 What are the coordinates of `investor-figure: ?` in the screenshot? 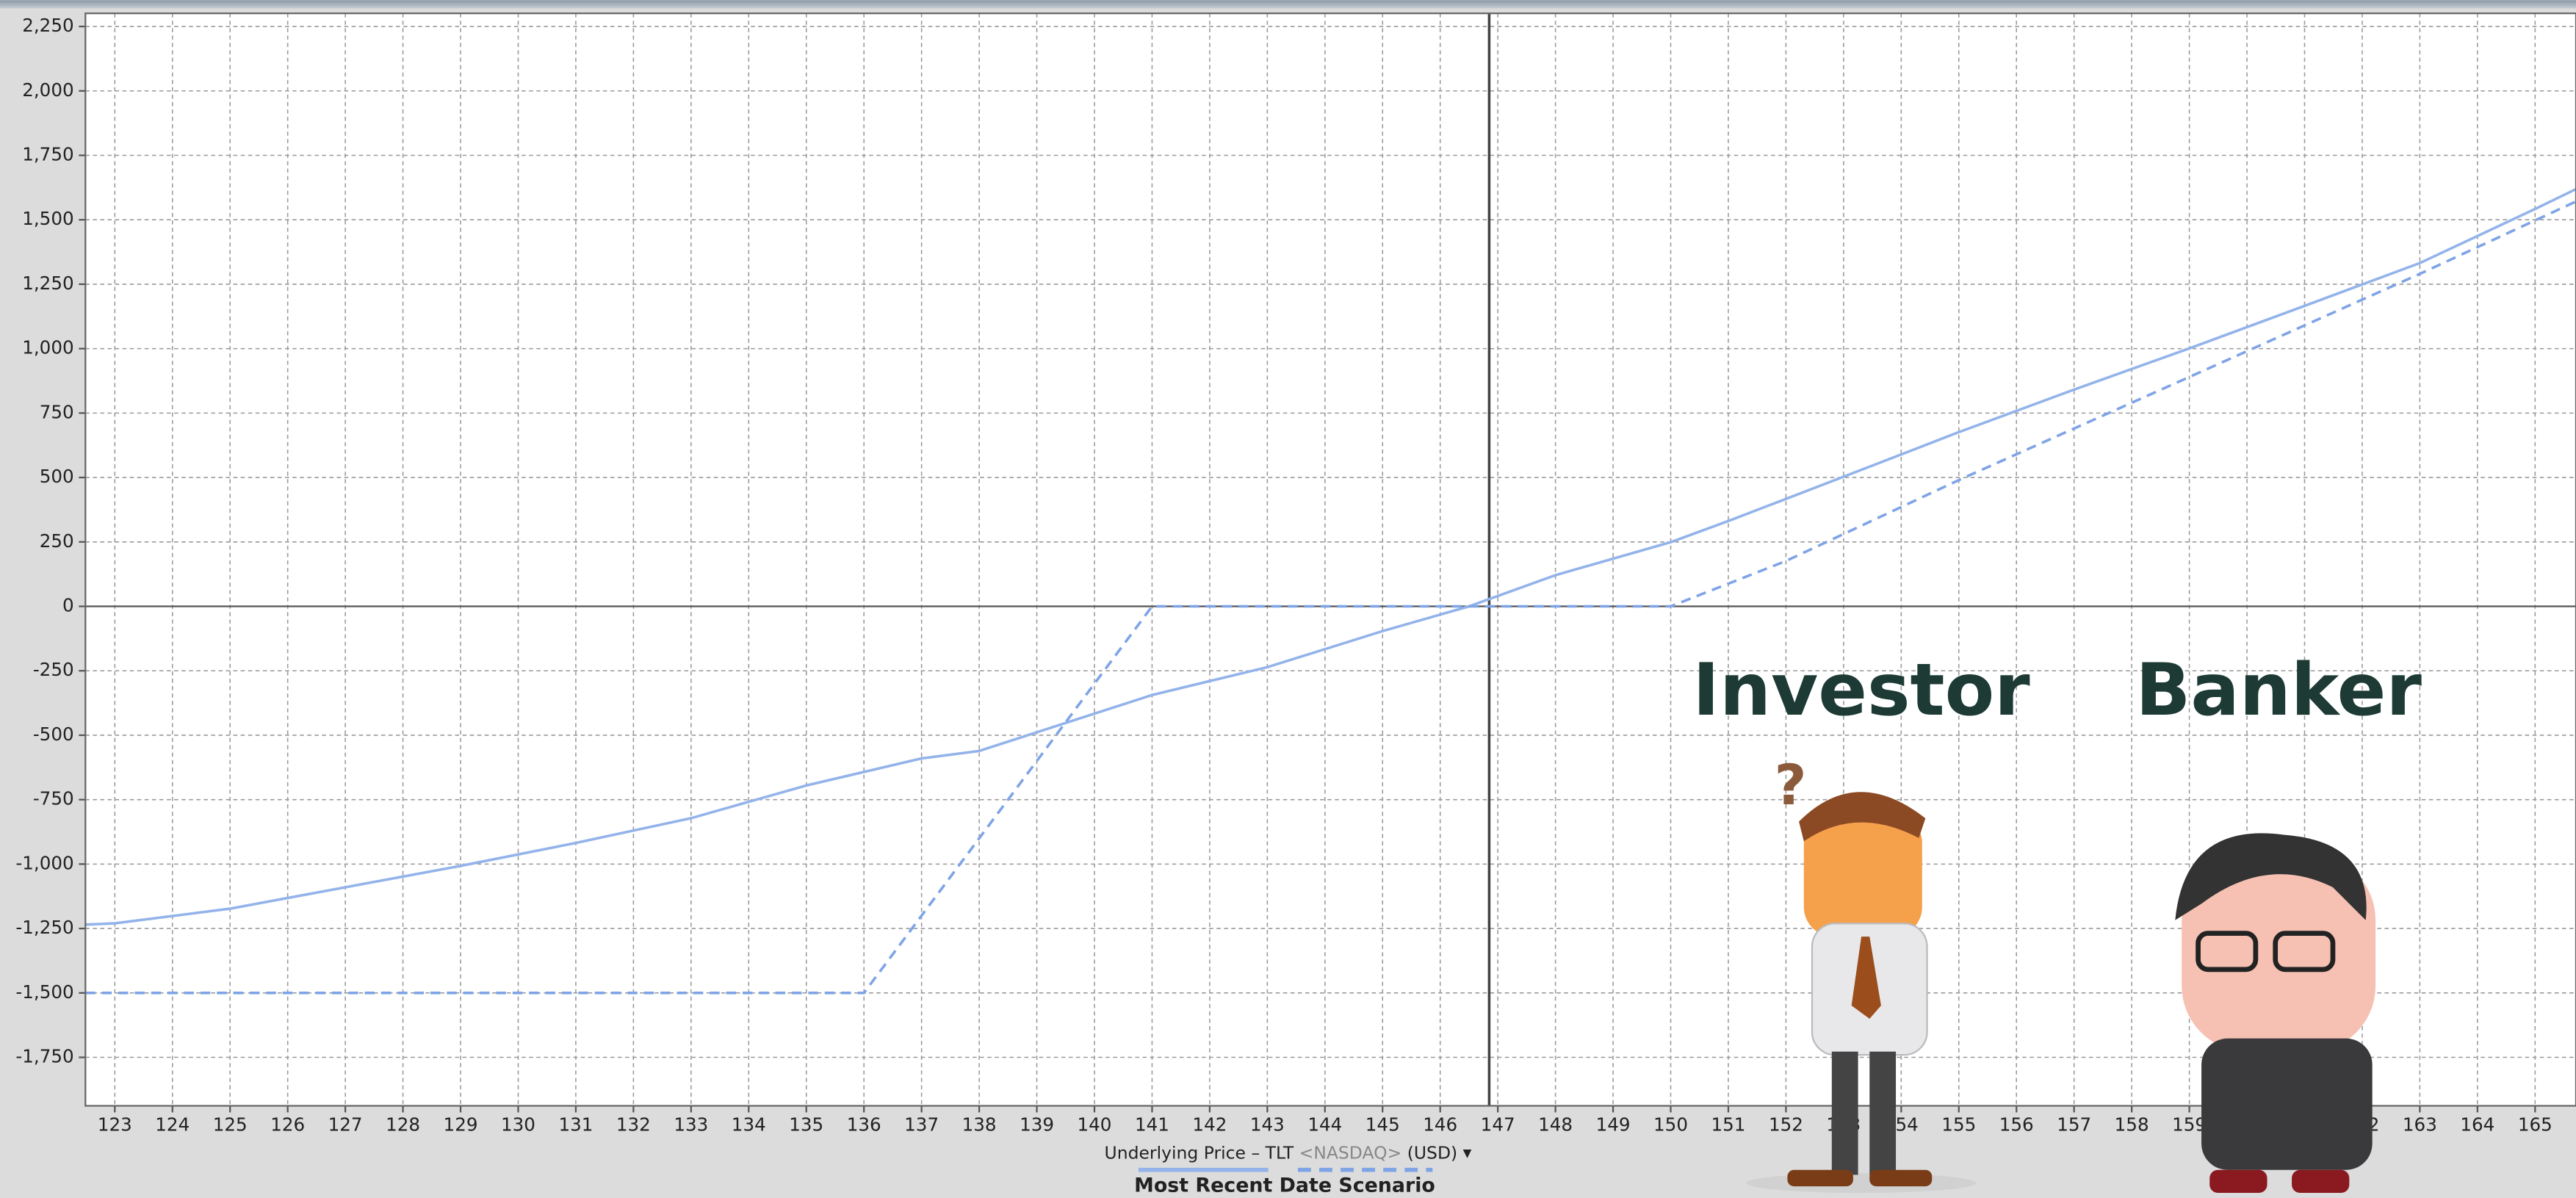 It's located at (1862, 973).